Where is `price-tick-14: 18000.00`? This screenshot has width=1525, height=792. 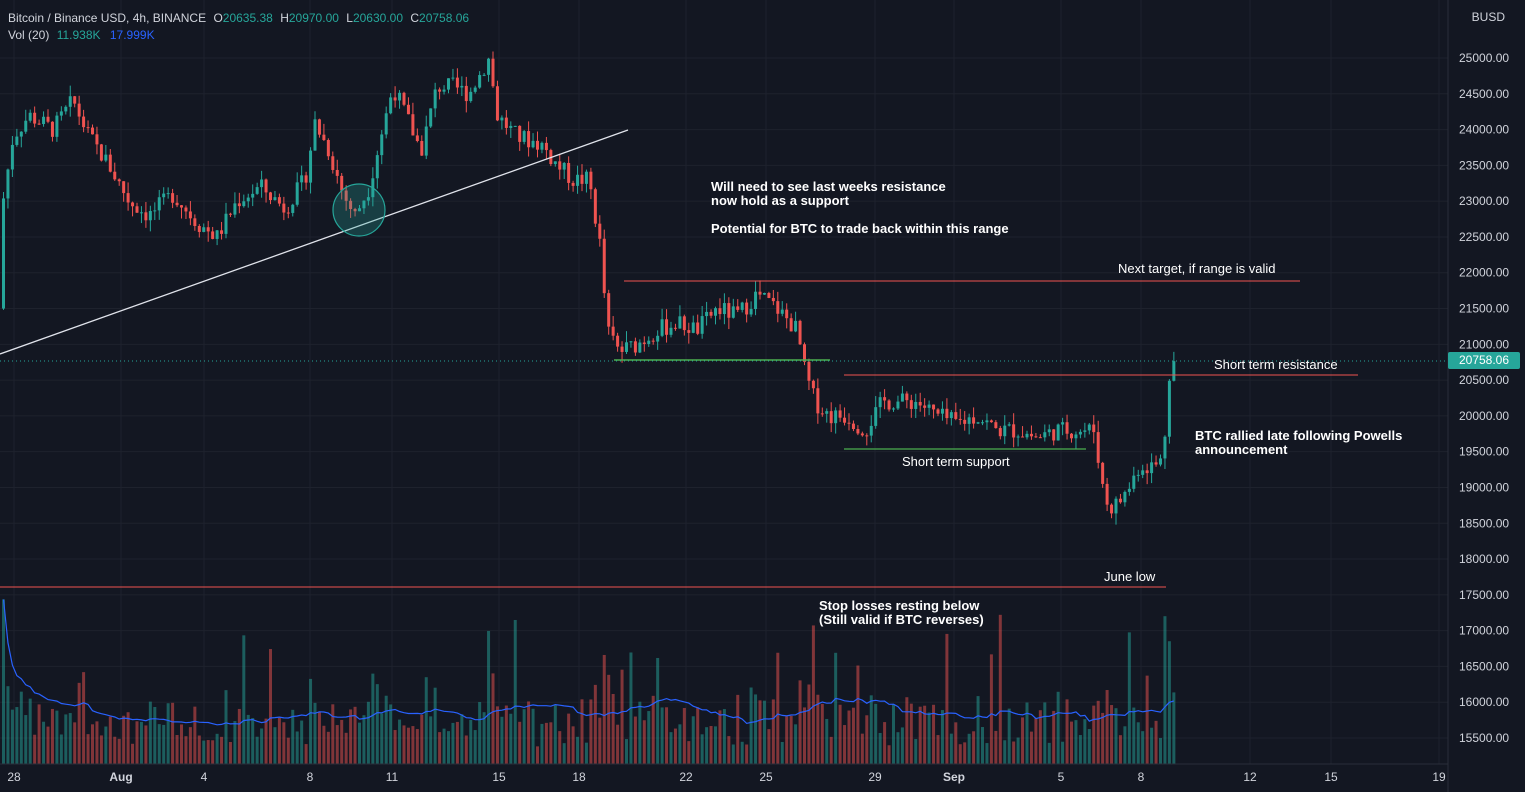 price-tick-14: 18000.00 is located at coordinates (1484, 559).